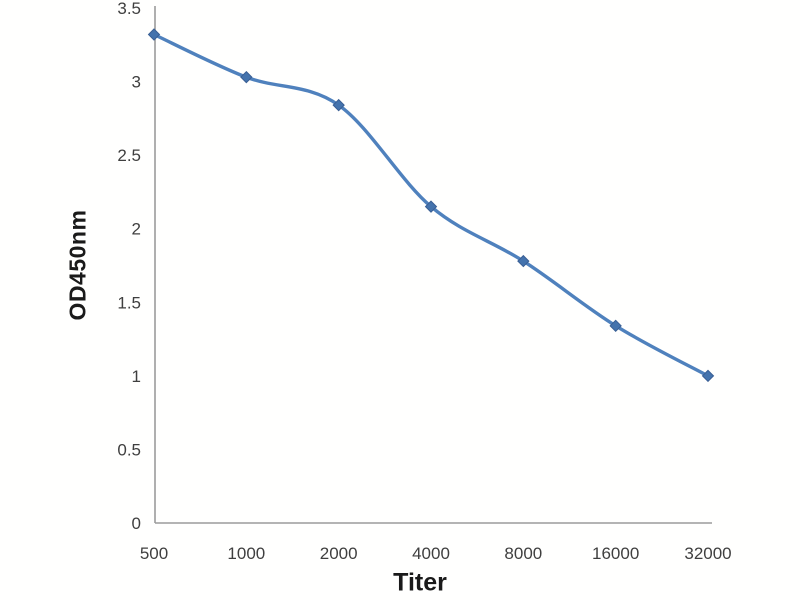 This screenshot has height=600, width=800. What do you see at coordinates (707, 553) in the screenshot?
I see `x-tick-label: 32000` at bounding box center [707, 553].